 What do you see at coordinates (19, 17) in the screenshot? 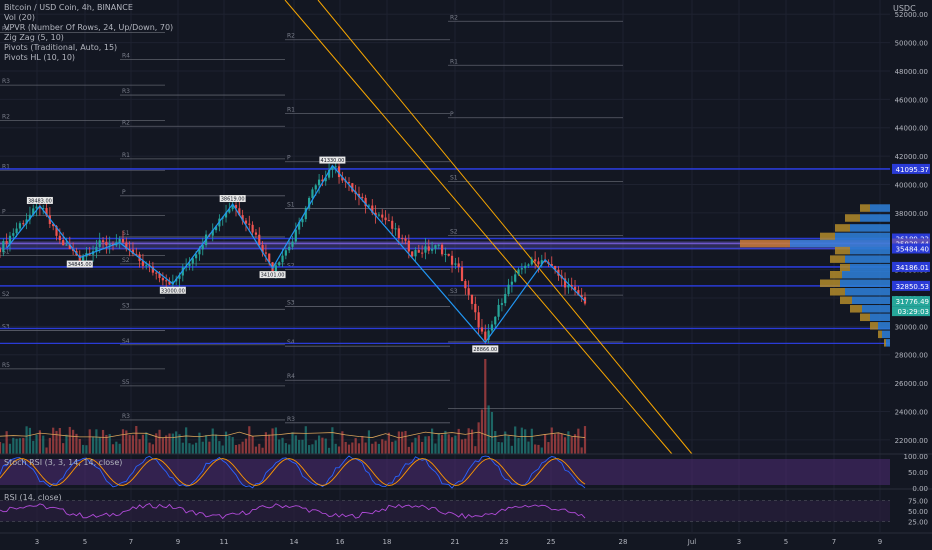
I see `indicator-vol: Vol (20)` at bounding box center [19, 17].